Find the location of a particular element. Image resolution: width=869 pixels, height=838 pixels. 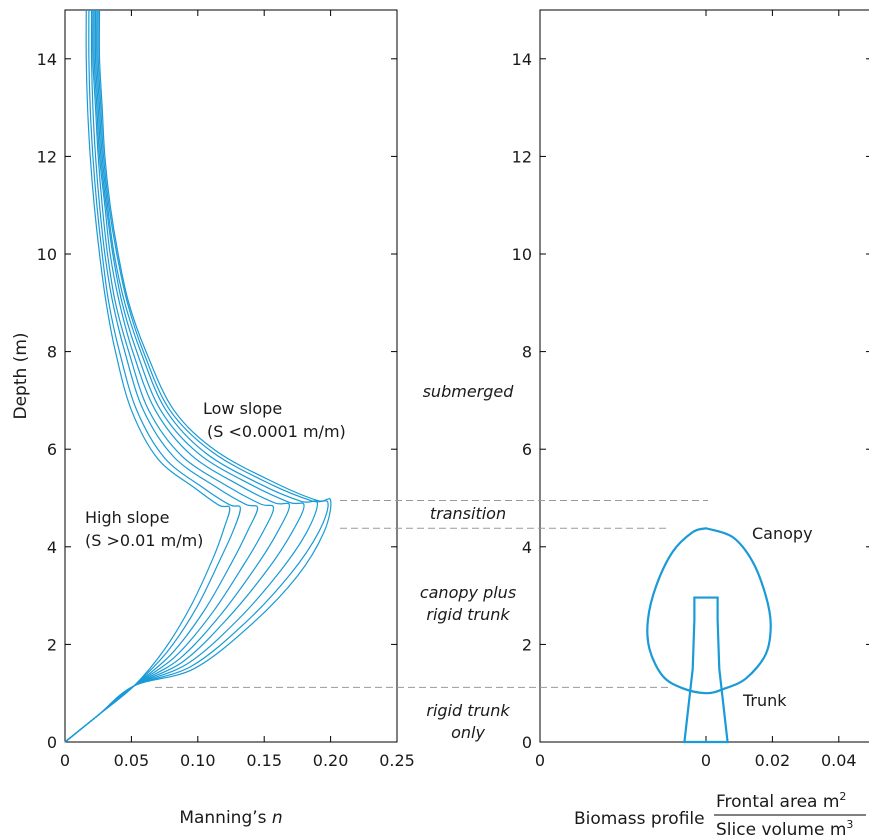

trunk-shape is located at coordinates (706, 670).